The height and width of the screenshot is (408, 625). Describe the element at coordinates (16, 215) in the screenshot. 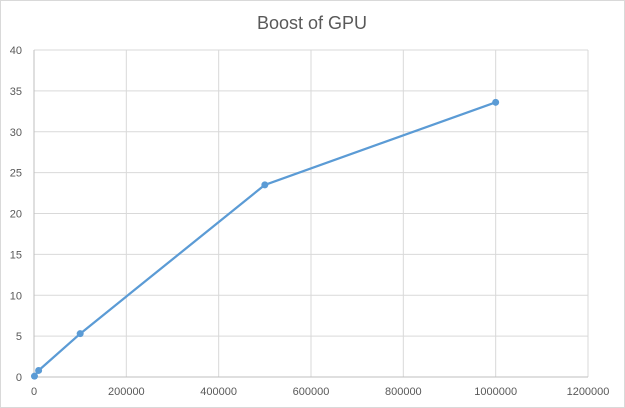

I see `y-tick-label: 20` at that location.